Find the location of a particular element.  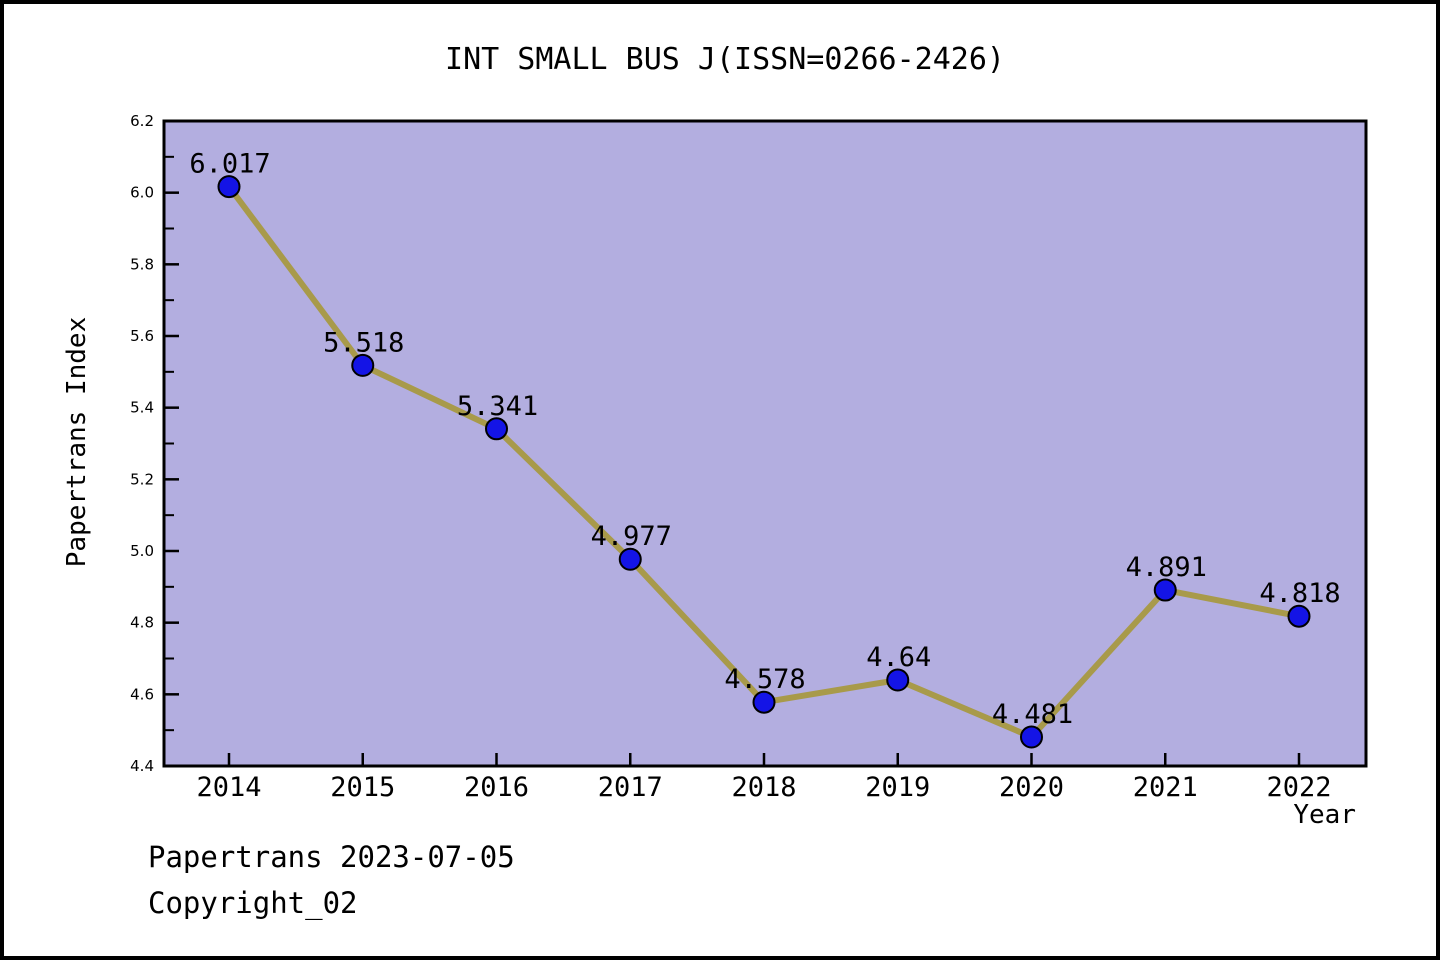

y-tick-label: 5.4 is located at coordinates (142, 408).